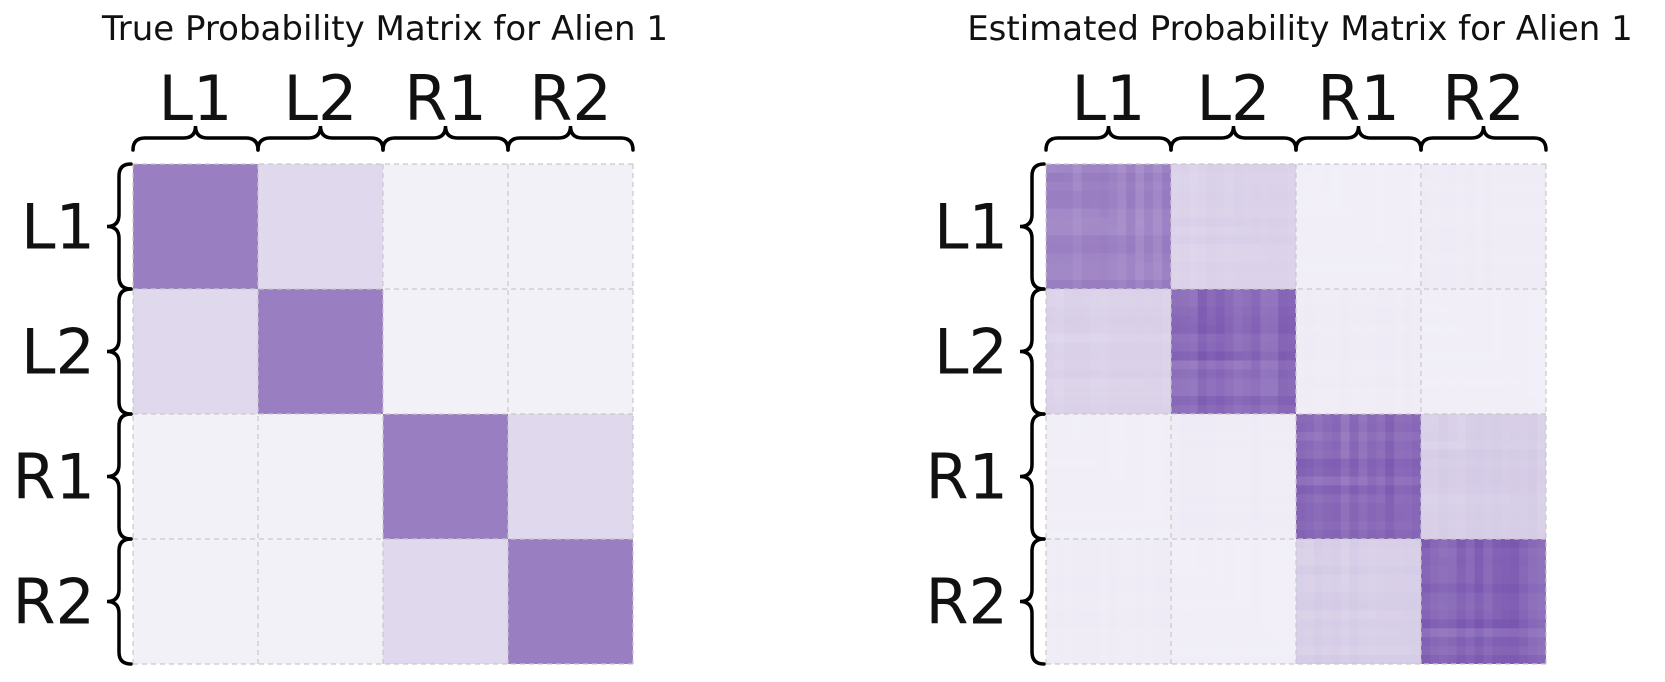  I want to click on true-cell-r2-c0, so click(195, 476).